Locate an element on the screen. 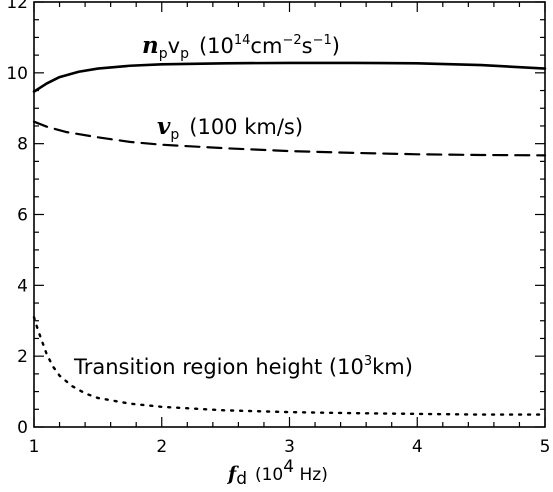  annotation-np-v: v is located at coordinates (174, 46).